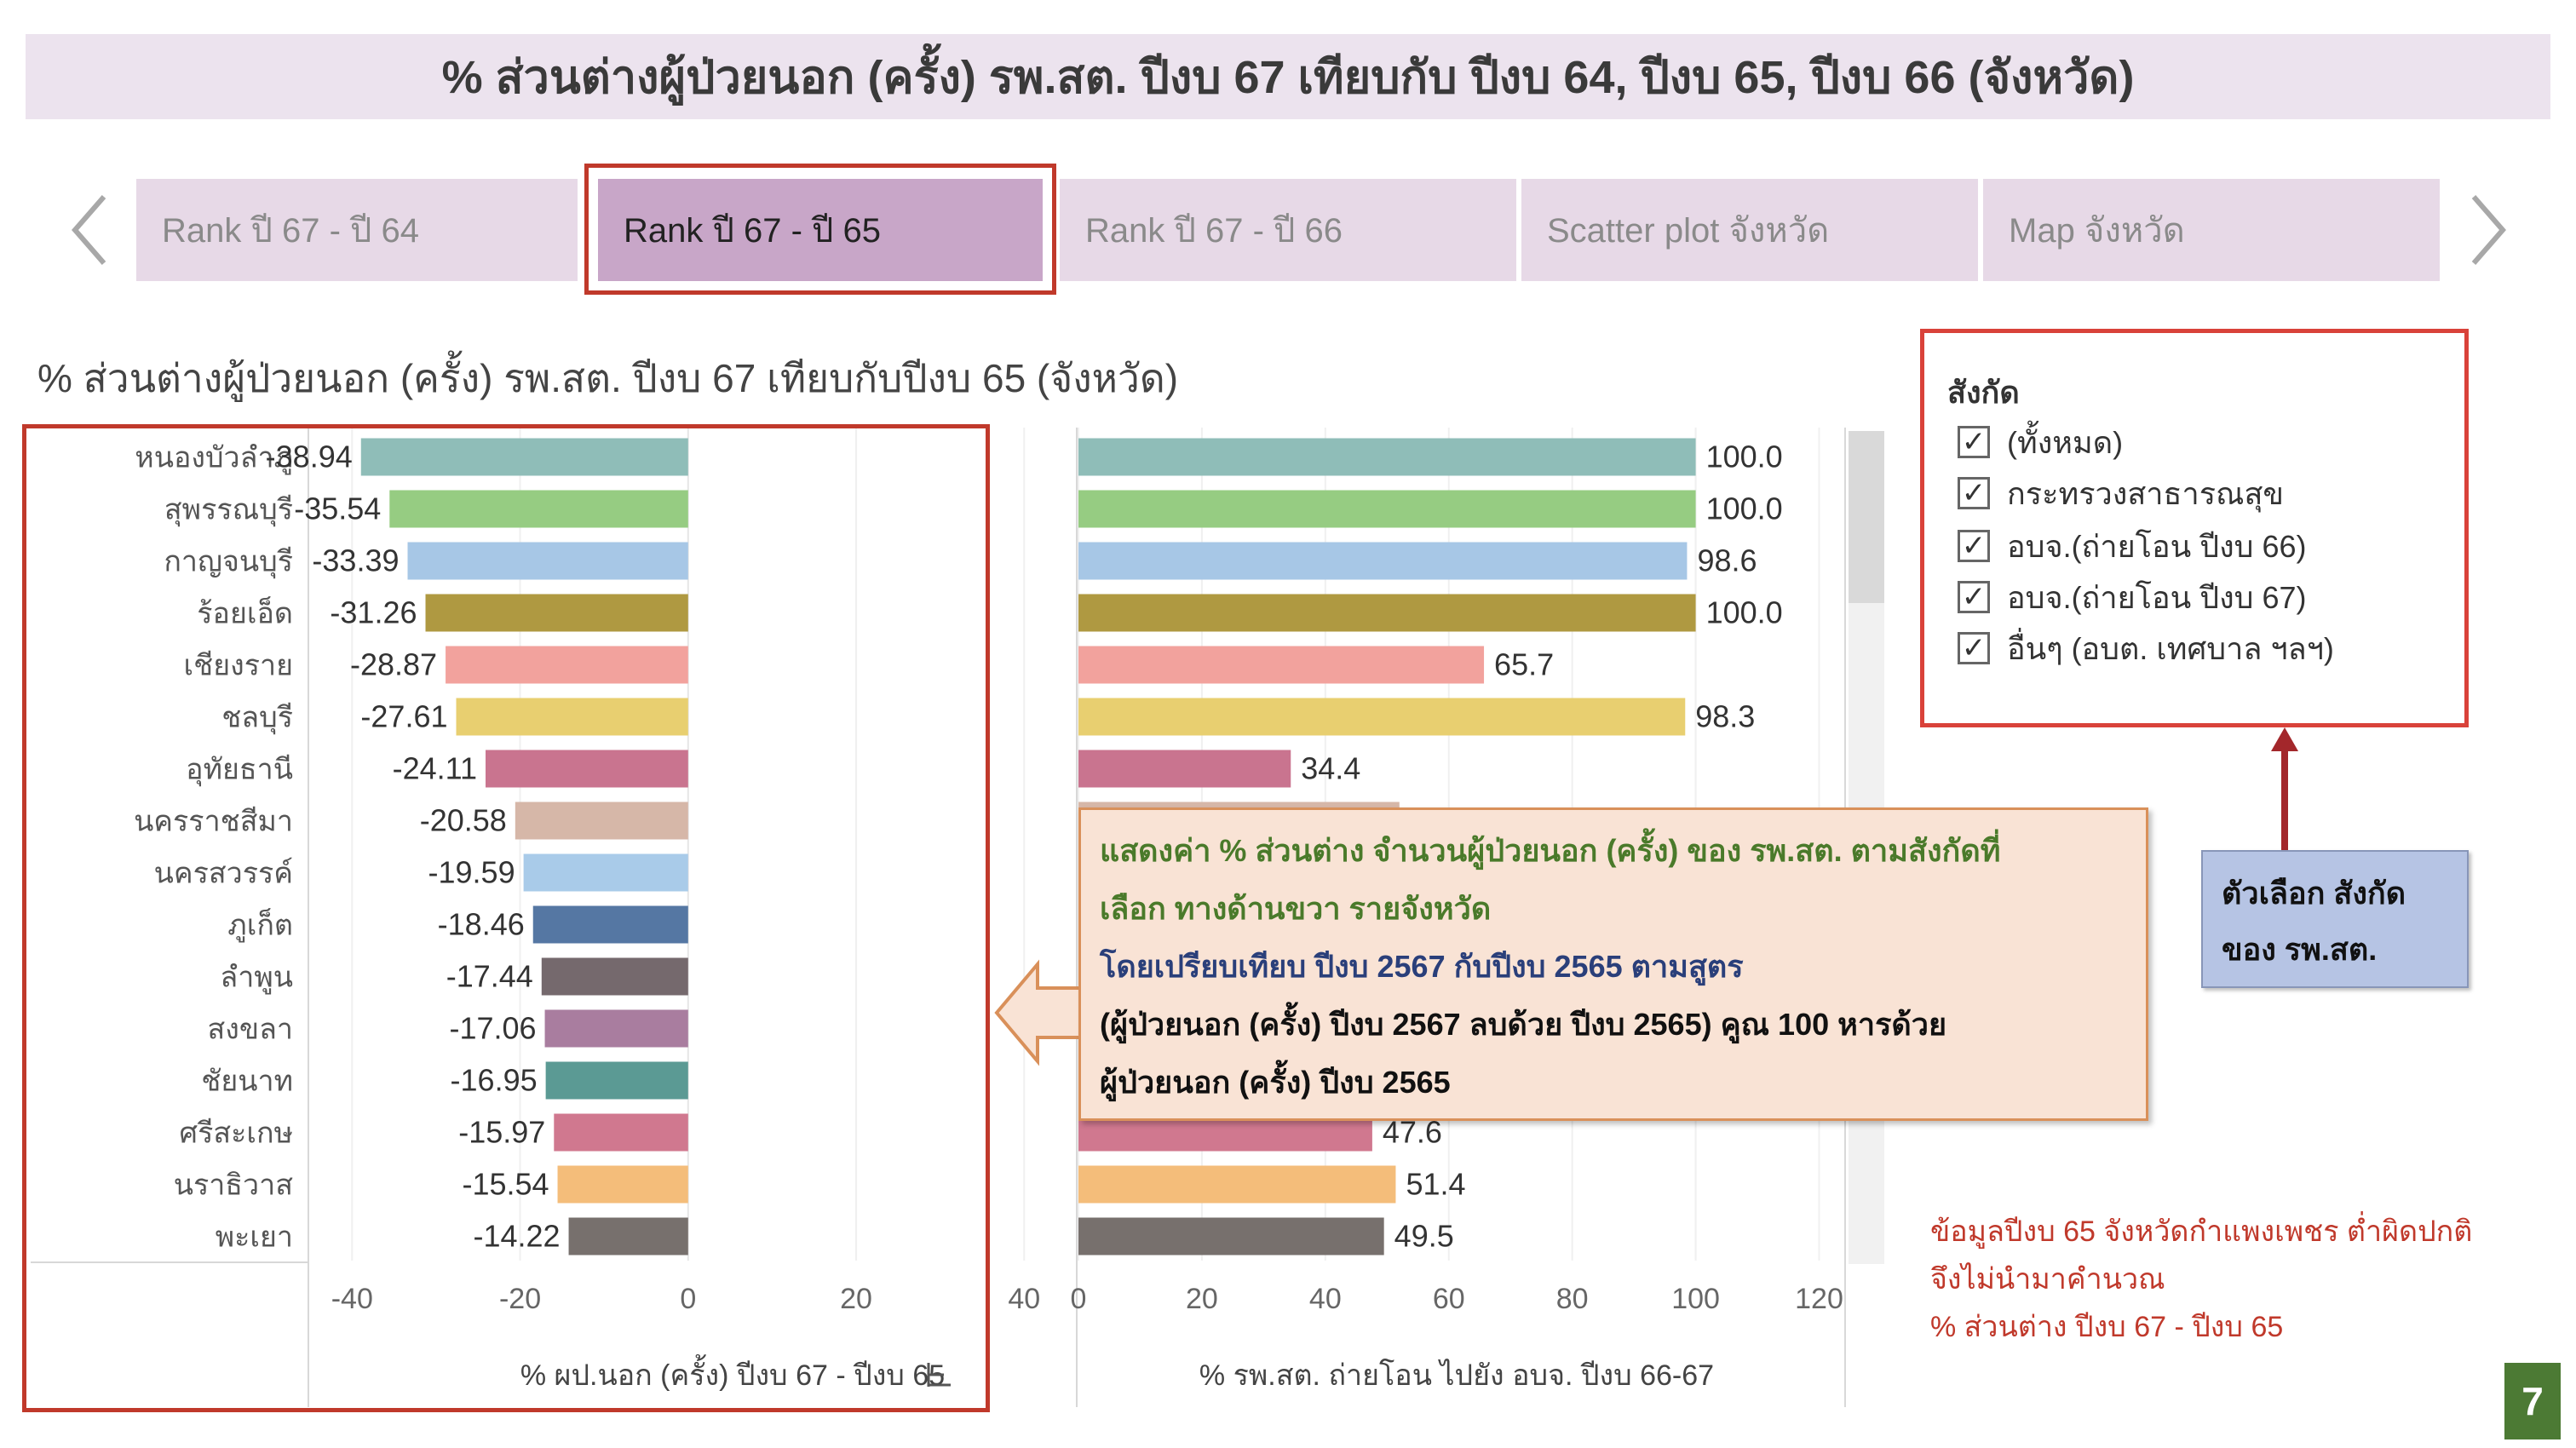  What do you see at coordinates (939, 1375) in the screenshot?
I see `sort-icon` at bounding box center [939, 1375].